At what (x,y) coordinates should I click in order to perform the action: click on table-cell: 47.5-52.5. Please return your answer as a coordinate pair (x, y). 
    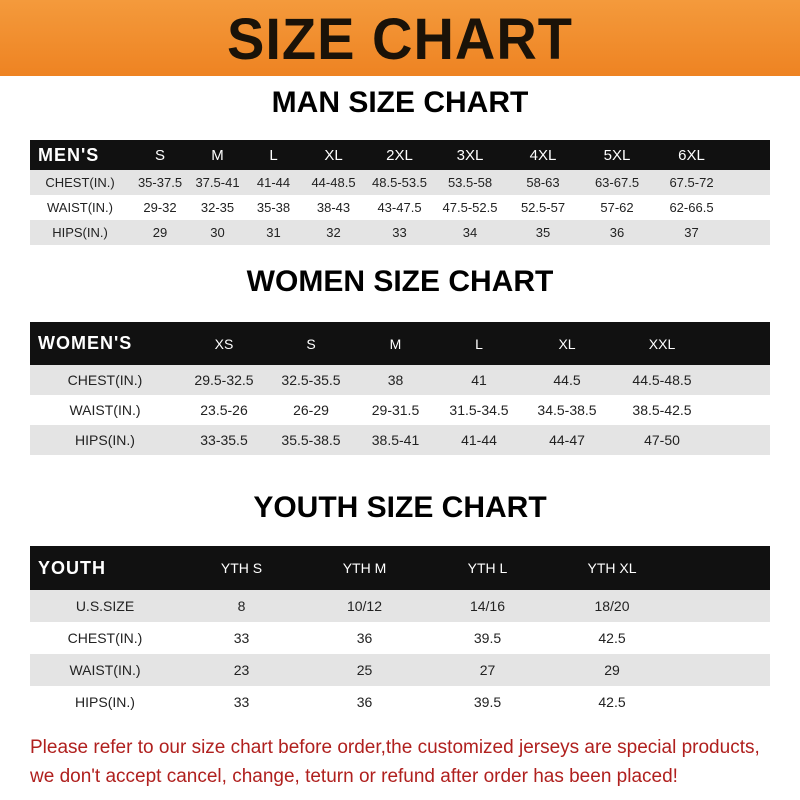
    Looking at the image, I should click on (470, 207).